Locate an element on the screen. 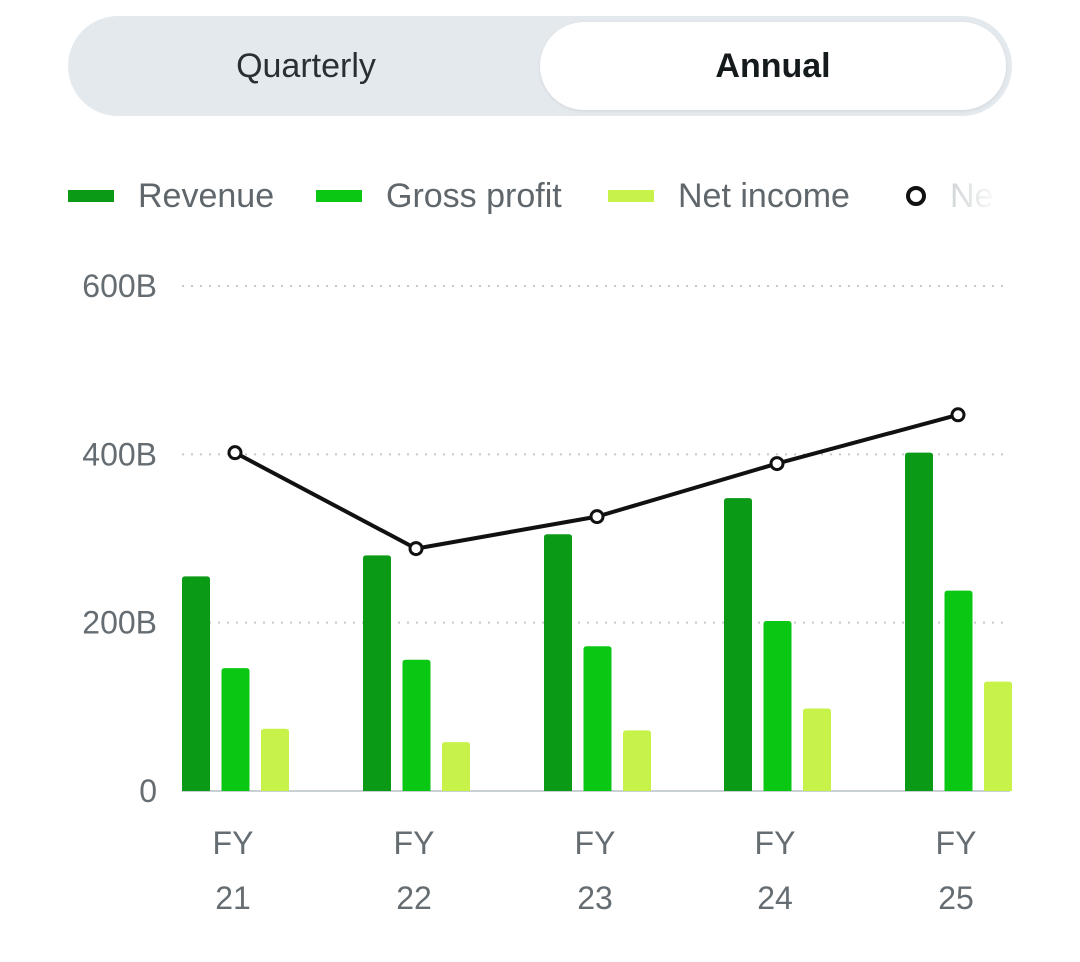 The height and width of the screenshot is (962, 1080). legend-label-net-income: Net income is located at coordinates (764, 195).